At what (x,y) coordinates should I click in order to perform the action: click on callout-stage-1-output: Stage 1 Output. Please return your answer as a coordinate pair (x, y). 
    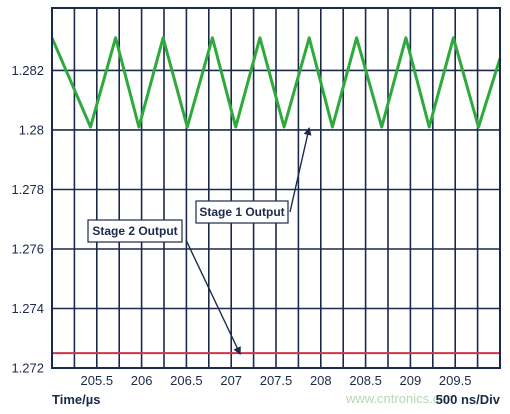
    Looking at the image, I should click on (253, 175).